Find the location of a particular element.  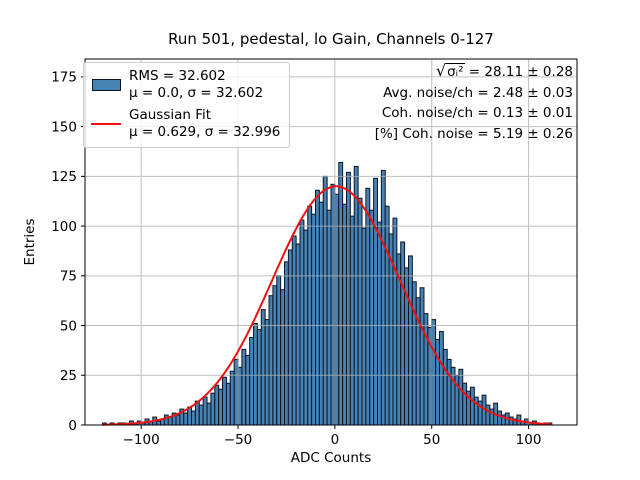

y-axis-label: Entries is located at coordinates (30, 242).